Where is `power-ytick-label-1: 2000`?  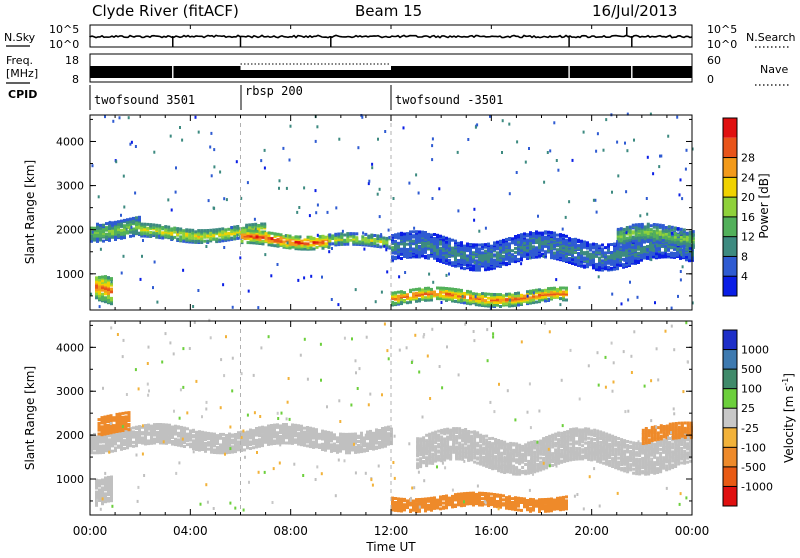
power-ytick-label-1: 2000 is located at coordinates (70, 230).